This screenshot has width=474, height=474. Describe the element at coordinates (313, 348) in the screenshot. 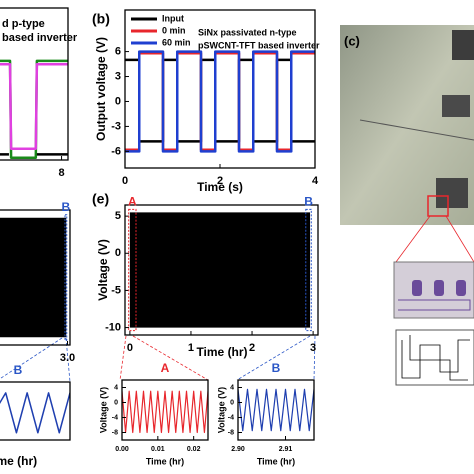

I see `x-tick-label: 3` at that location.